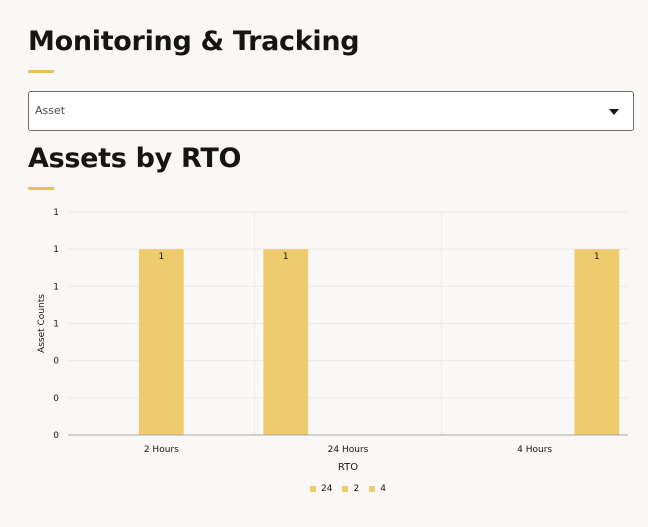  Describe the element at coordinates (534, 450) in the screenshot. I see `x-tick-label: 4 Hours` at that location.